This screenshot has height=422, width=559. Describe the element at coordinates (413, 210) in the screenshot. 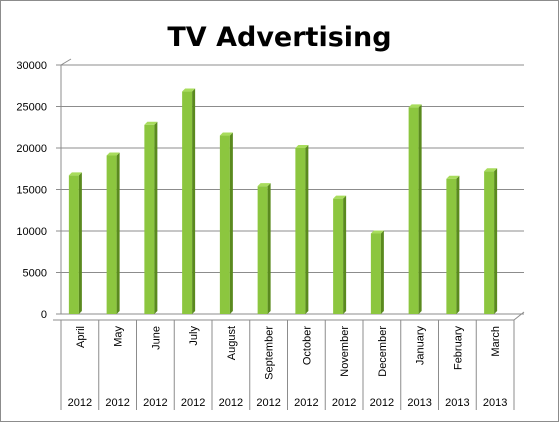

I see `bar-january` at that location.